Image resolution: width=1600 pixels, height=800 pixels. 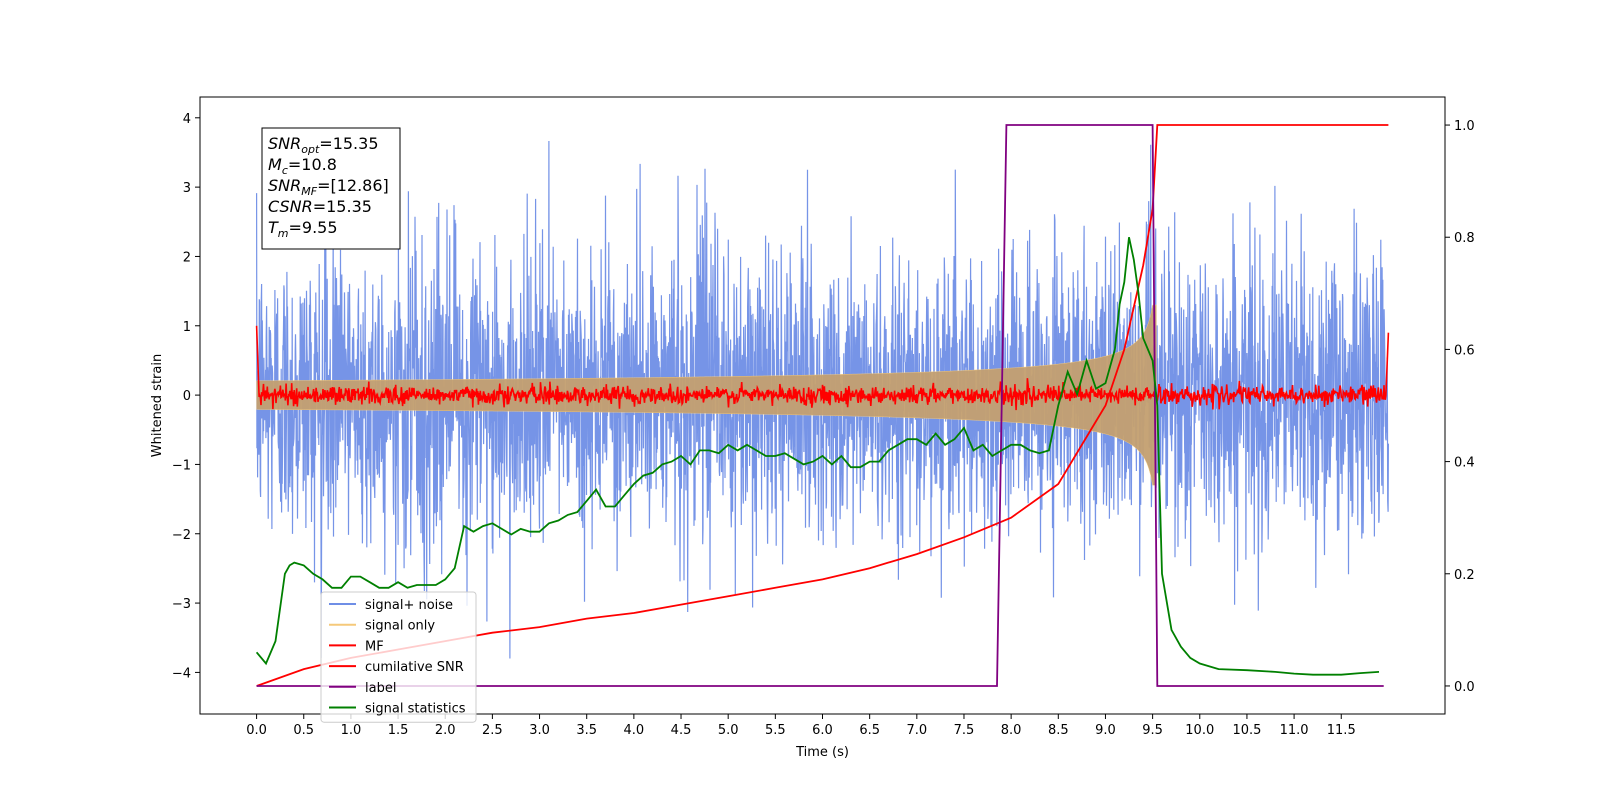 What do you see at coordinates (323, 145) in the screenshot?
I see `annotation-line: SNRopt=15.35` at bounding box center [323, 145].